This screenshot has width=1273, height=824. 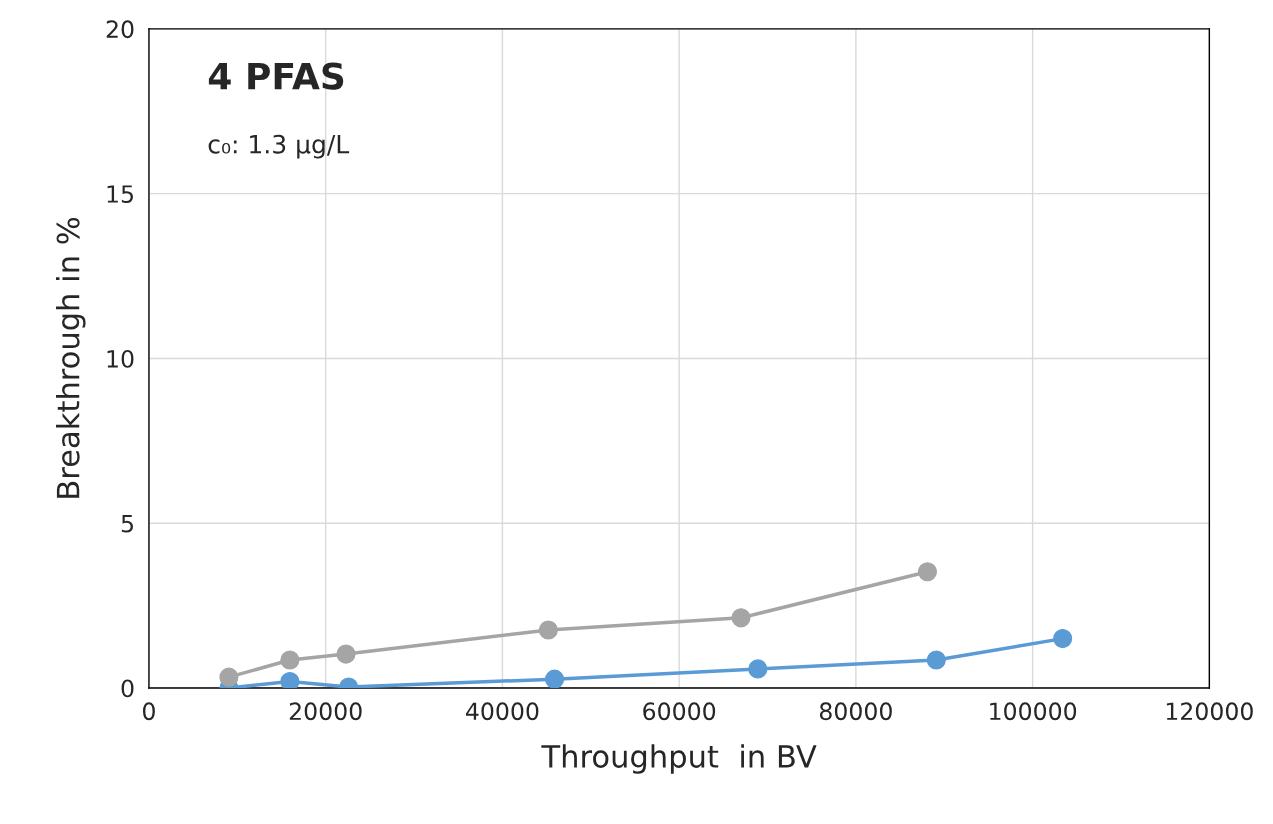 What do you see at coordinates (679, 711) in the screenshot?
I see `x-tick-label: 60000` at bounding box center [679, 711].